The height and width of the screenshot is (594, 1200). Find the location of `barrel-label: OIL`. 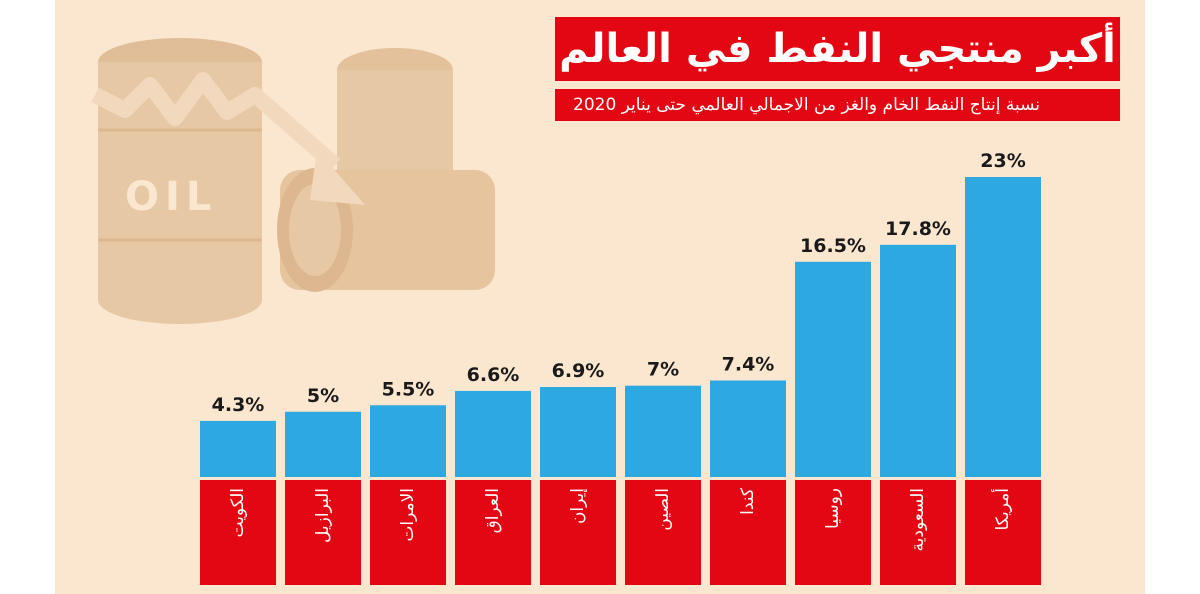

barrel-label: OIL is located at coordinates (171, 197).